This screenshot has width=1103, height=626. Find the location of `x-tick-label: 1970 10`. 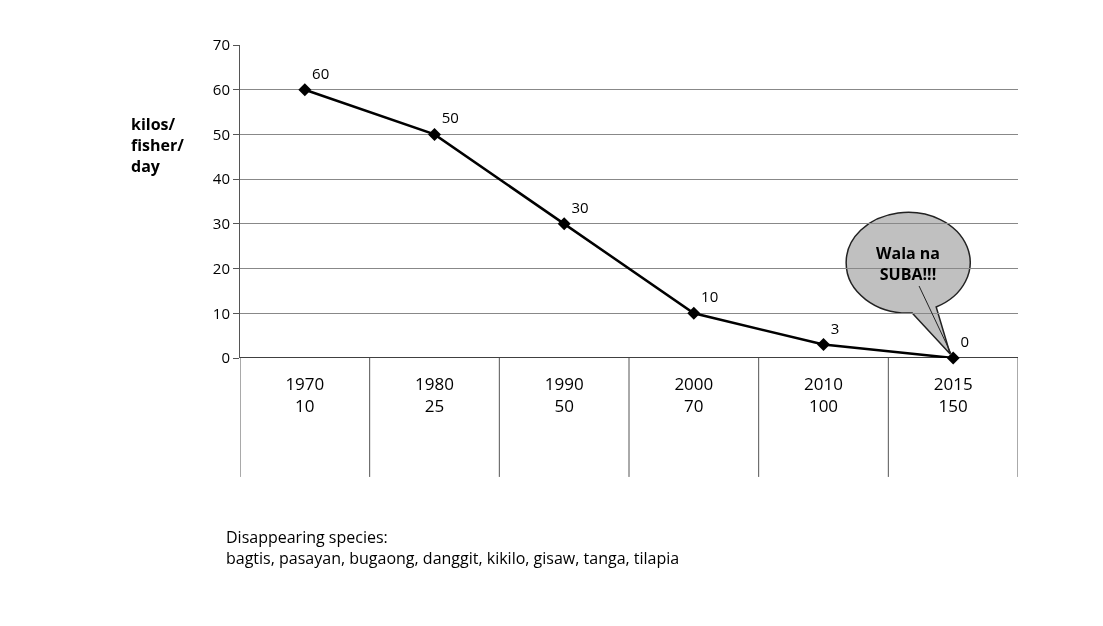

x-tick-label: 1970 10 is located at coordinates (305, 395).